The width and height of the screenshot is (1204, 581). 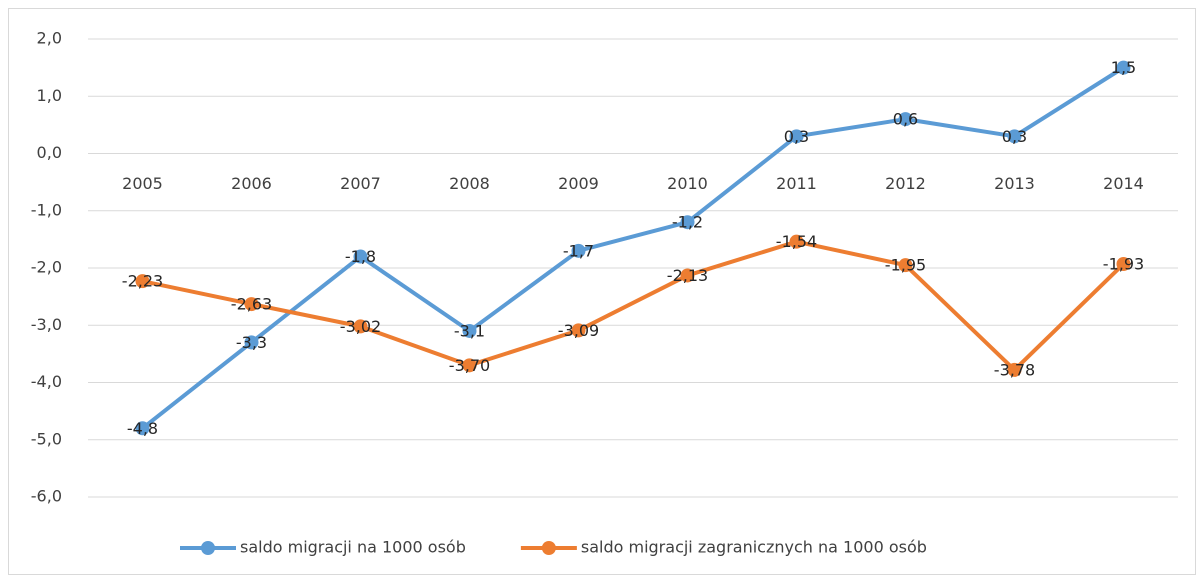 I want to click on data-label: -1,2, so click(x=687, y=222).